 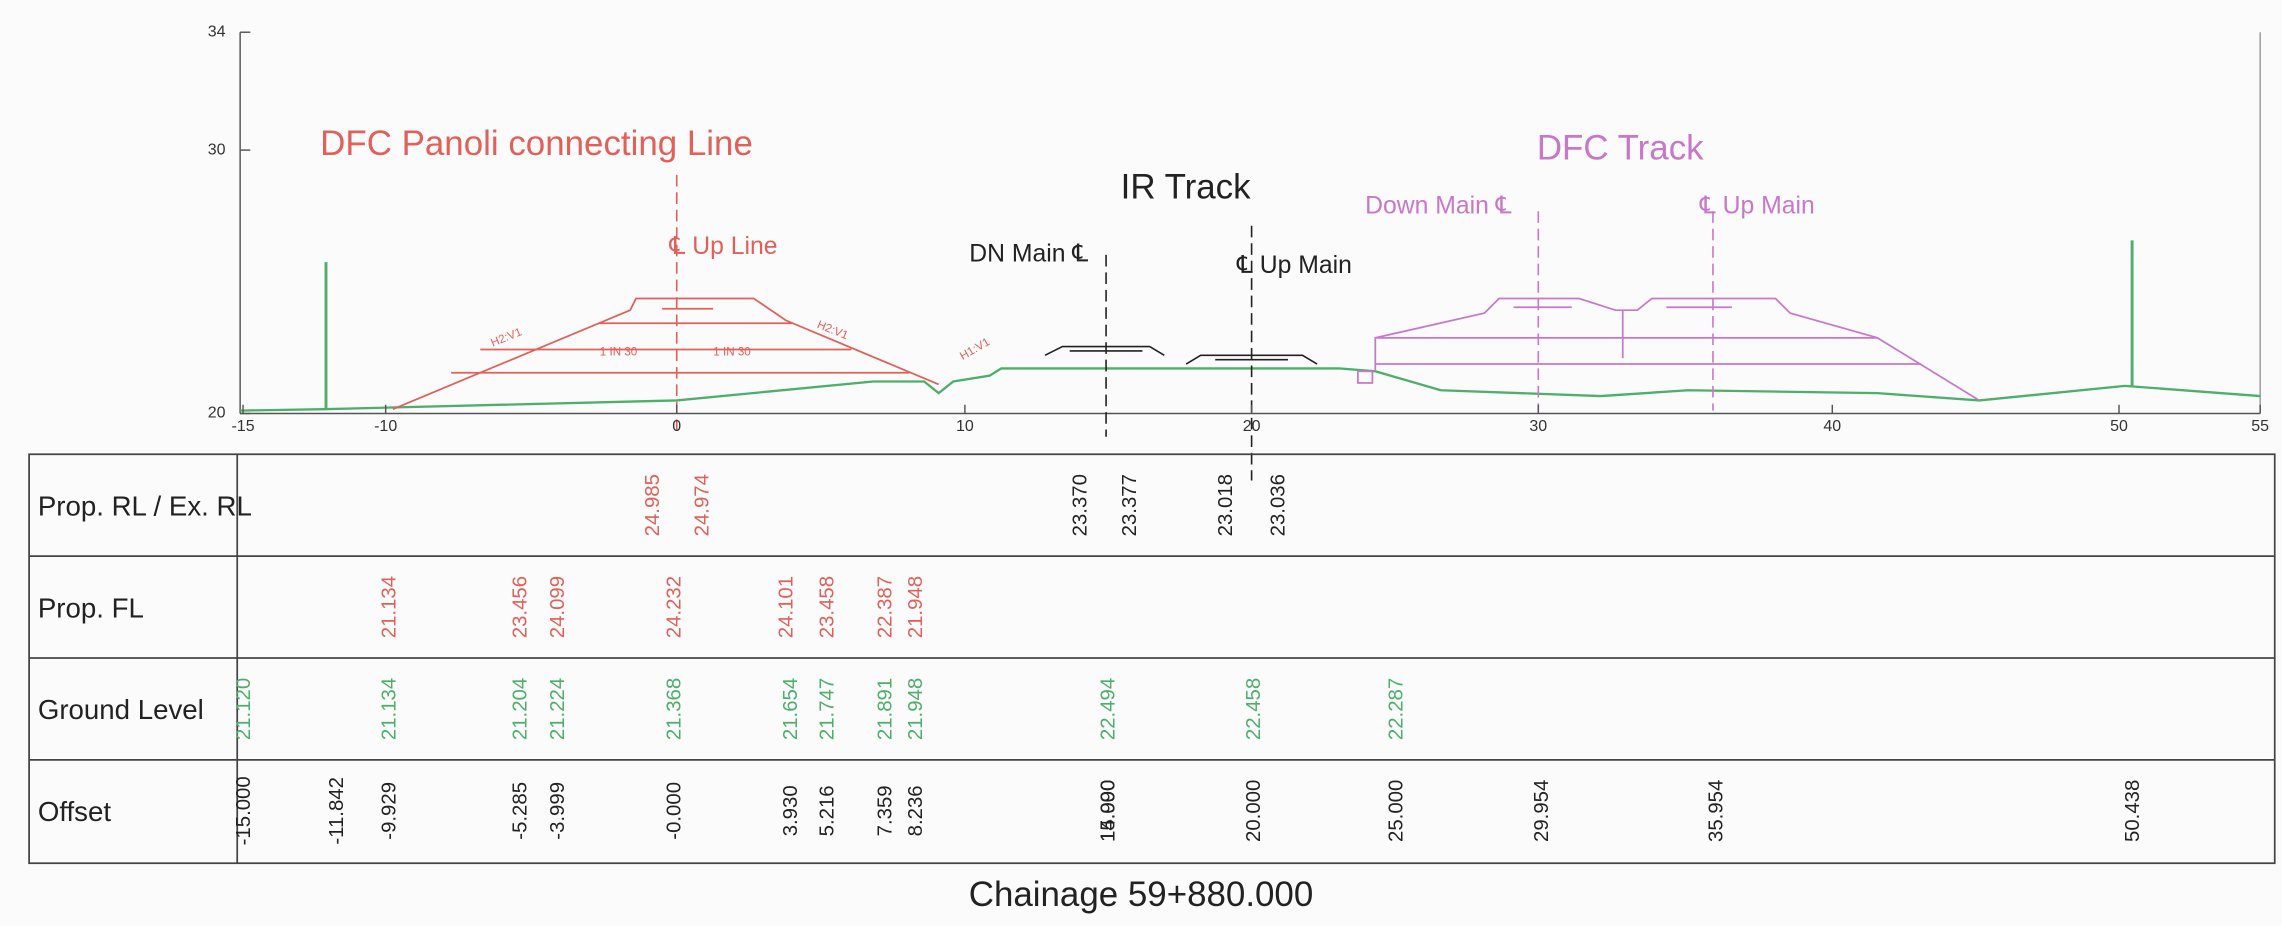 I want to click on cell-value: -3.999, so click(x=558, y=811).